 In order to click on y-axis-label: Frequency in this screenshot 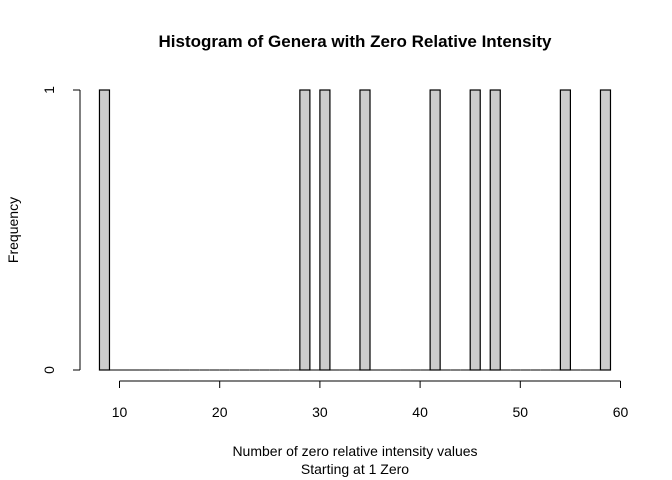, I will do `click(13, 230)`.